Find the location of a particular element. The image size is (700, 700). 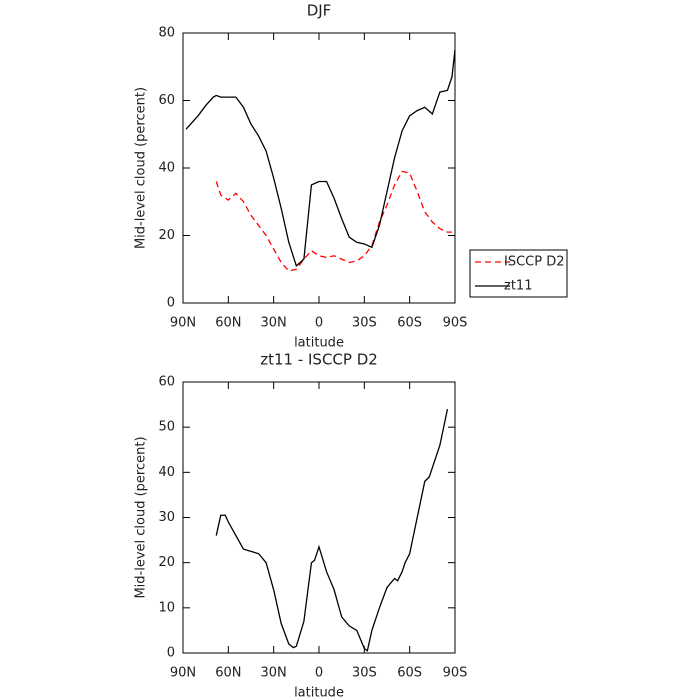

y-tick-label: 50 is located at coordinates (166, 427).